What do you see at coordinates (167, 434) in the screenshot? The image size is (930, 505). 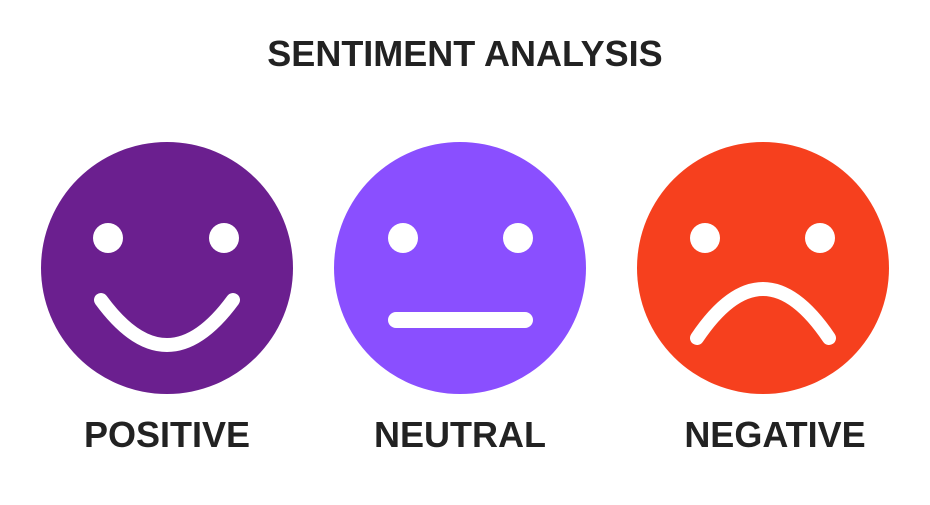 I see `face-label: POSITIVE` at bounding box center [167, 434].